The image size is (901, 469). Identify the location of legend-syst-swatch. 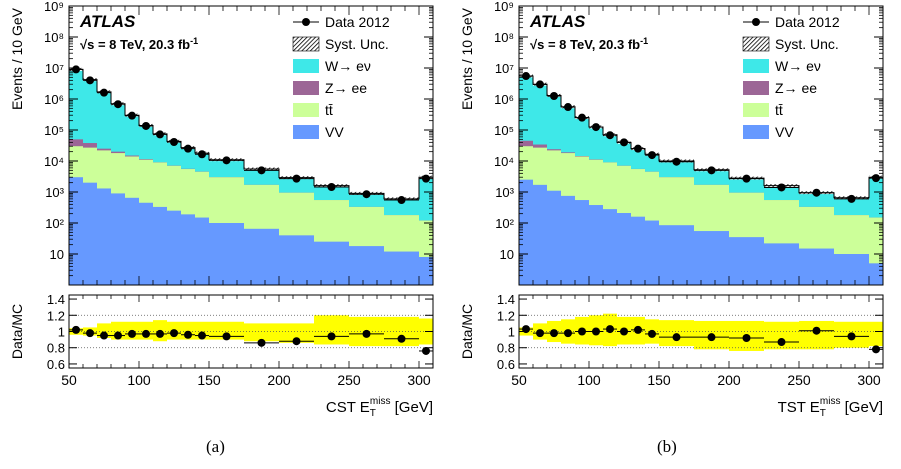
(756, 44).